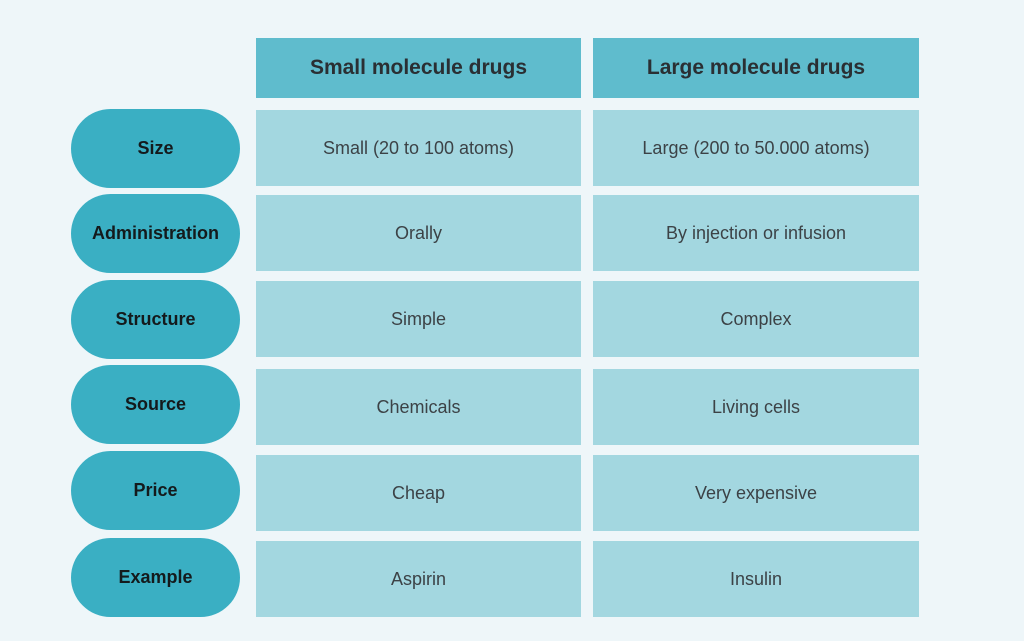  I want to click on cell-administration-large: By injection or infusion, so click(756, 233).